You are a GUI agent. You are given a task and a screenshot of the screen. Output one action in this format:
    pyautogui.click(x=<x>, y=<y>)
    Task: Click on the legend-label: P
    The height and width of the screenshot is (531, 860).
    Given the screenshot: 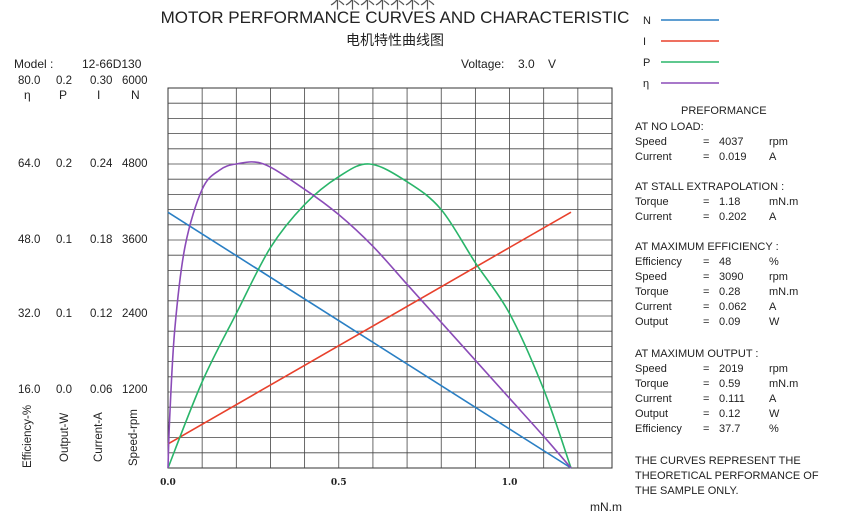 What is the action you would take?
    pyautogui.click(x=646, y=63)
    